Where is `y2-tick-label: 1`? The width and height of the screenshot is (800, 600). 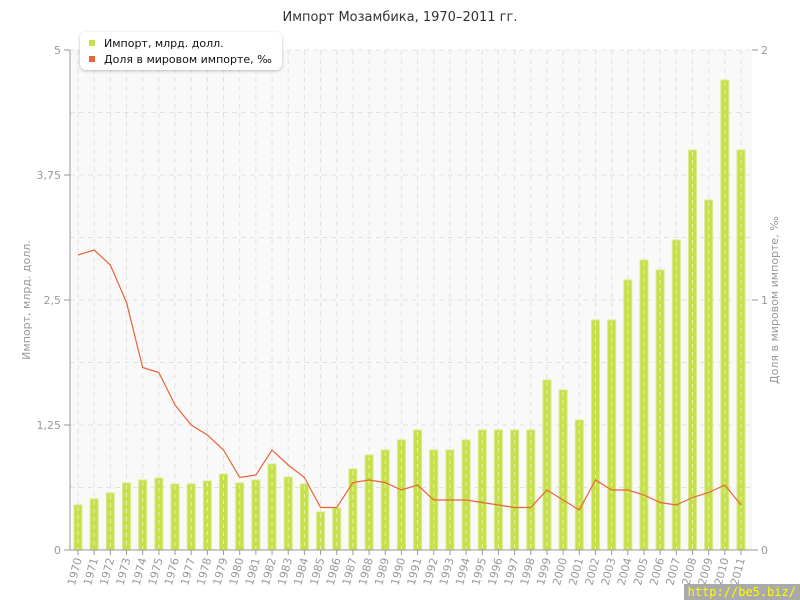 y2-tick-label: 1 is located at coordinates (764, 300).